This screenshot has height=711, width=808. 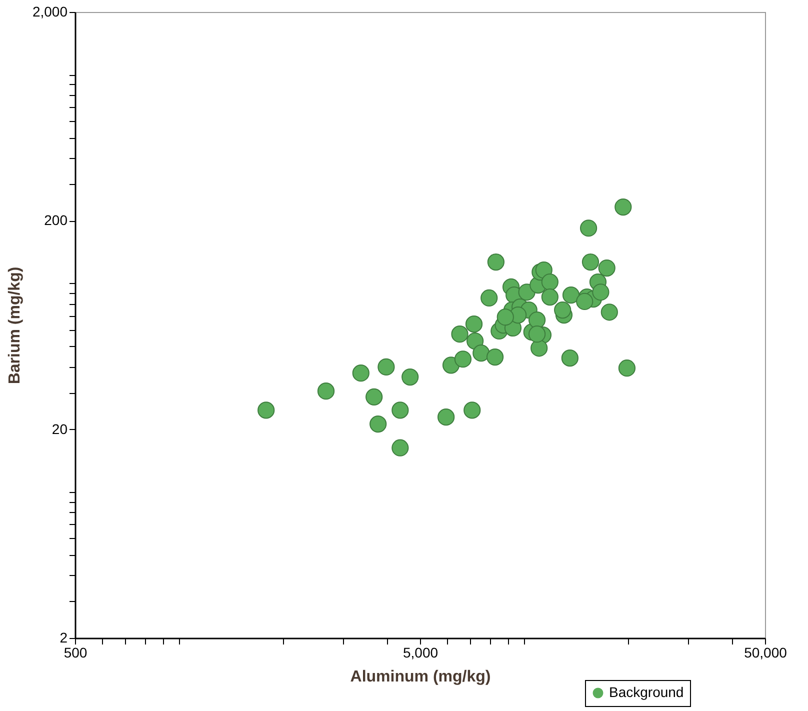 What do you see at coordinates (50, 12) in the screenshot?
I see `y-tick-label: 2,000` at bounding box center [50, 12].